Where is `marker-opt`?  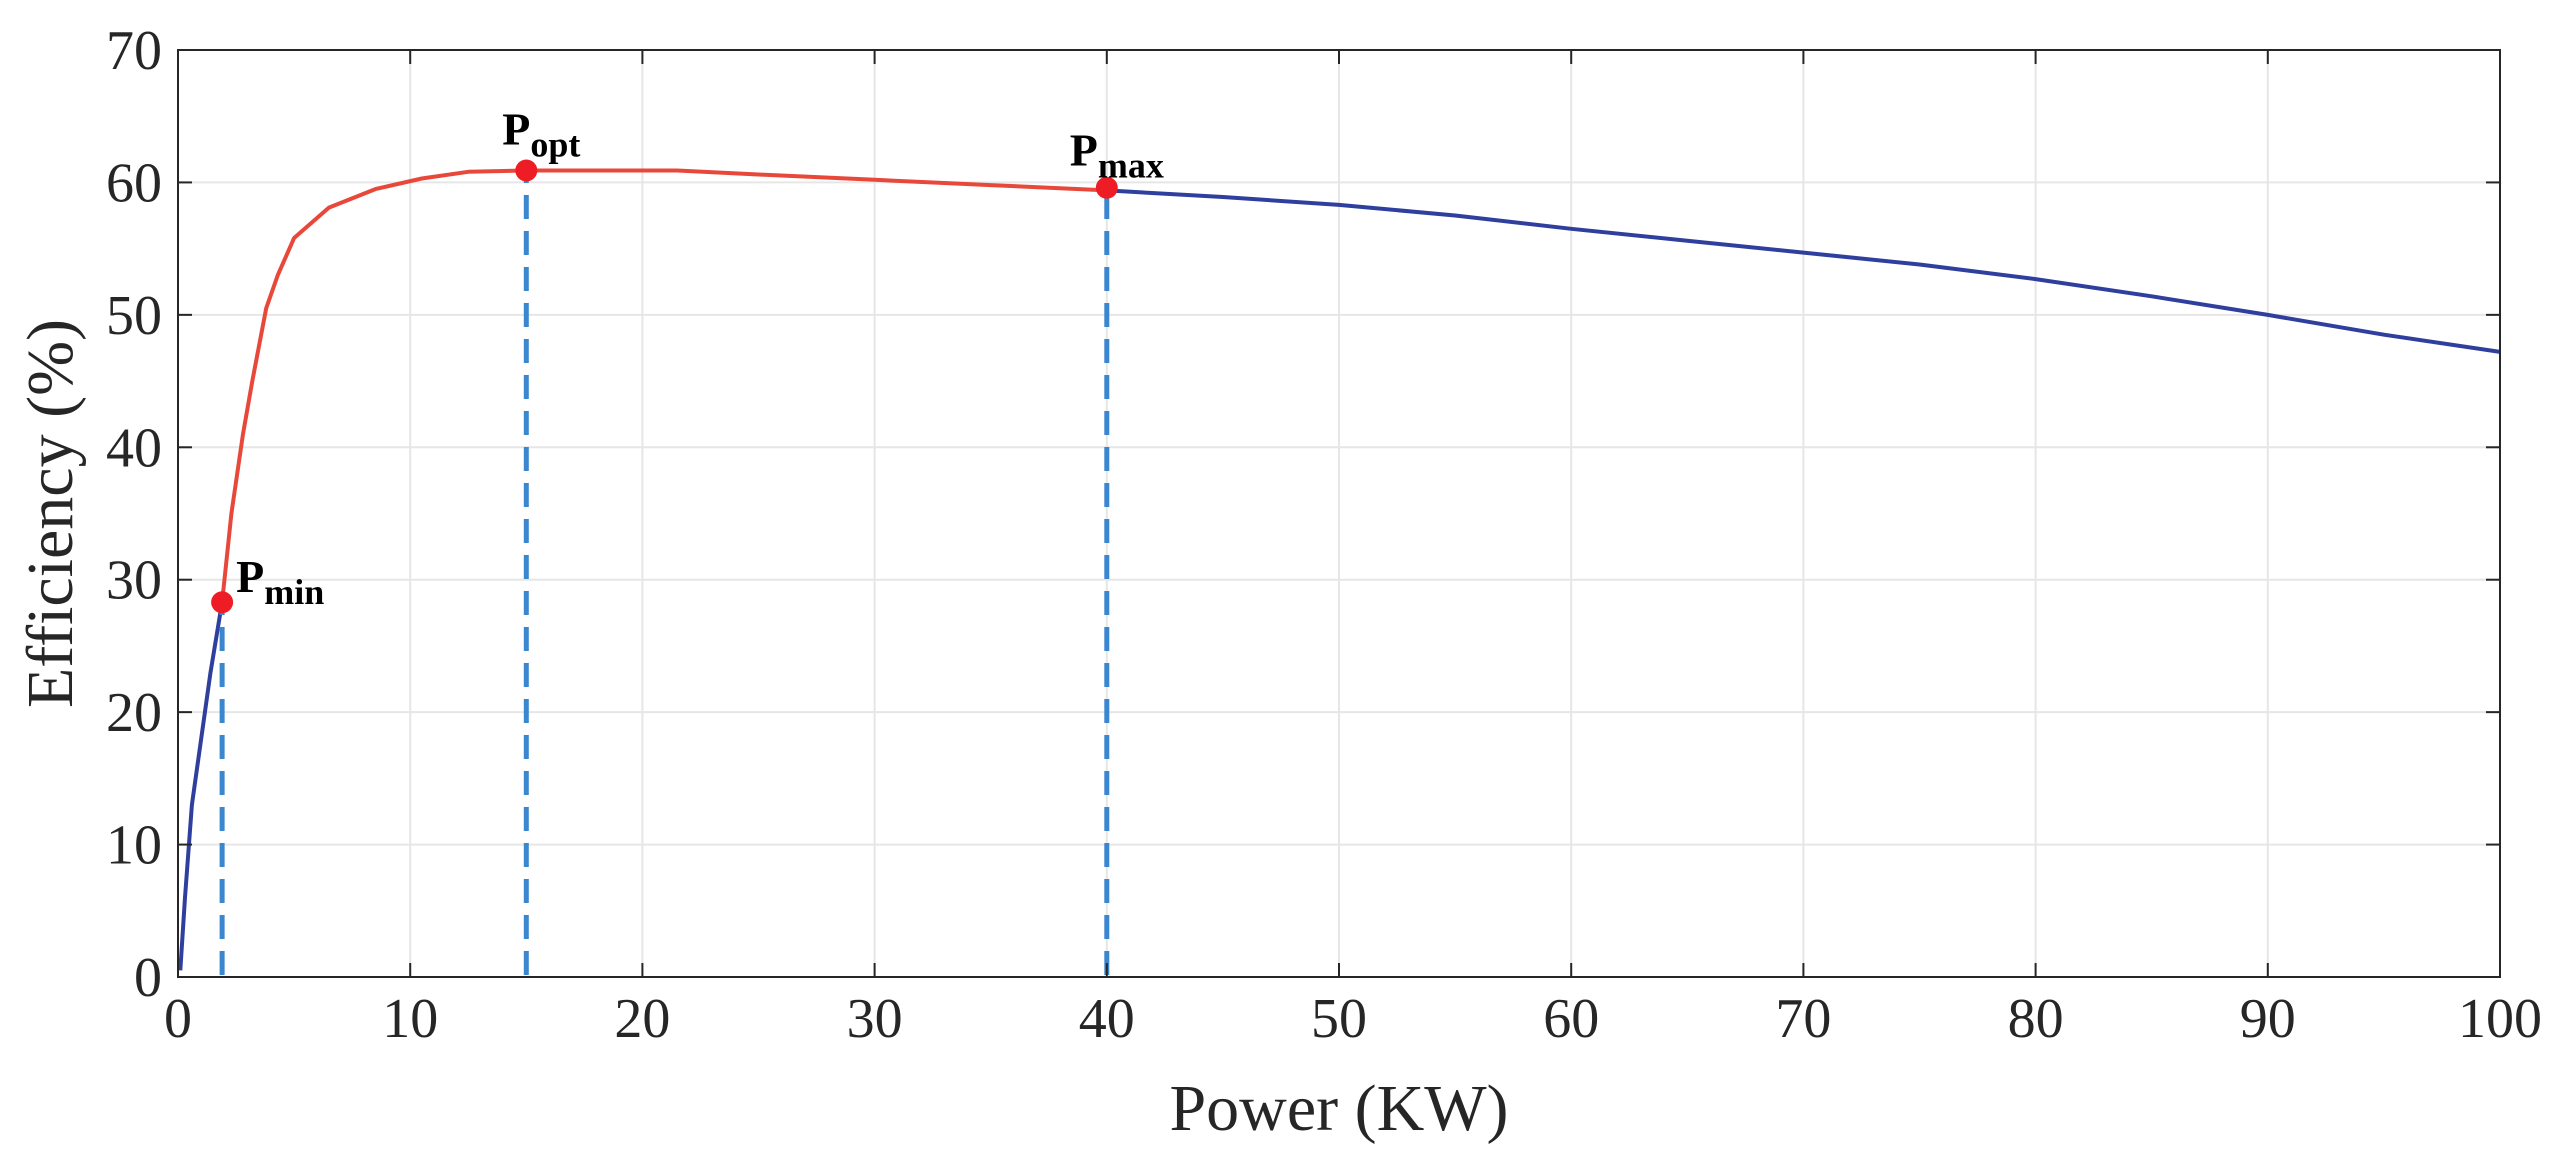 marker-opt is located at coordinates (526, 170).